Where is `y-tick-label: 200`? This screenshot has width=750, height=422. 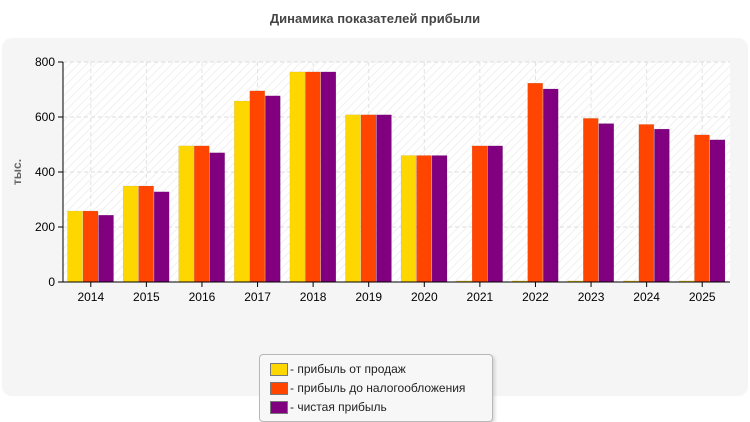 y-tick-label: 200 is located at coordinates (45, 227).